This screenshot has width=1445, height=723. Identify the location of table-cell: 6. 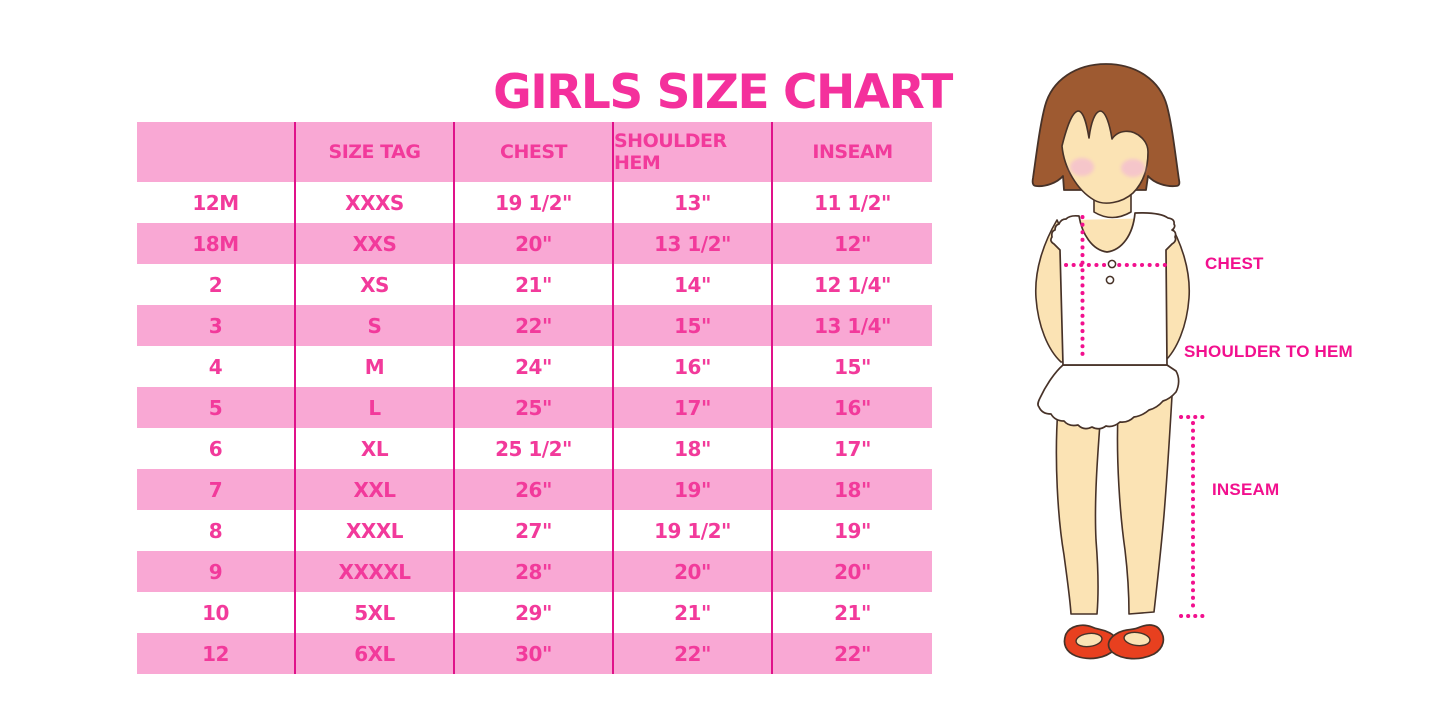
(216, 448).